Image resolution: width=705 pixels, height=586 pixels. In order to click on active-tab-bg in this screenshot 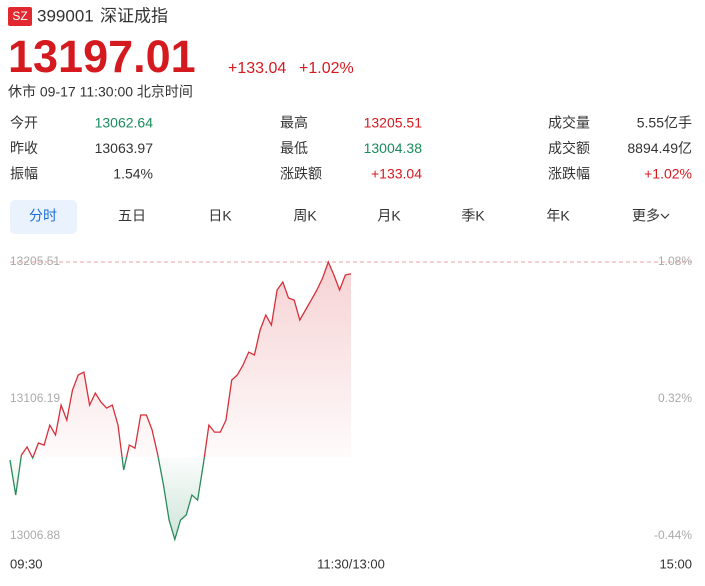, I will do `click(43, 217)`.